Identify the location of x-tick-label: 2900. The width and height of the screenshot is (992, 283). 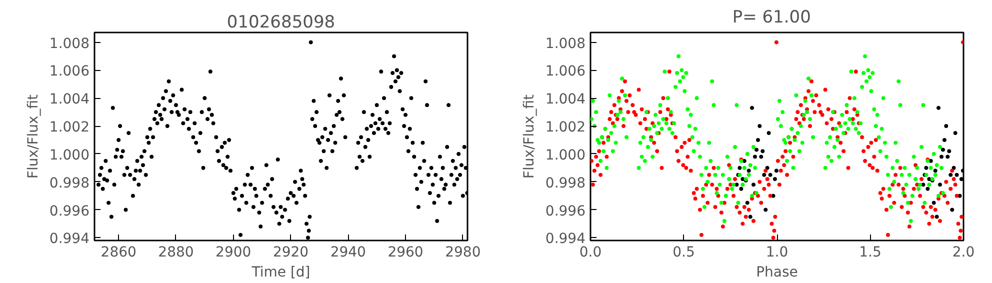
(234, 252).